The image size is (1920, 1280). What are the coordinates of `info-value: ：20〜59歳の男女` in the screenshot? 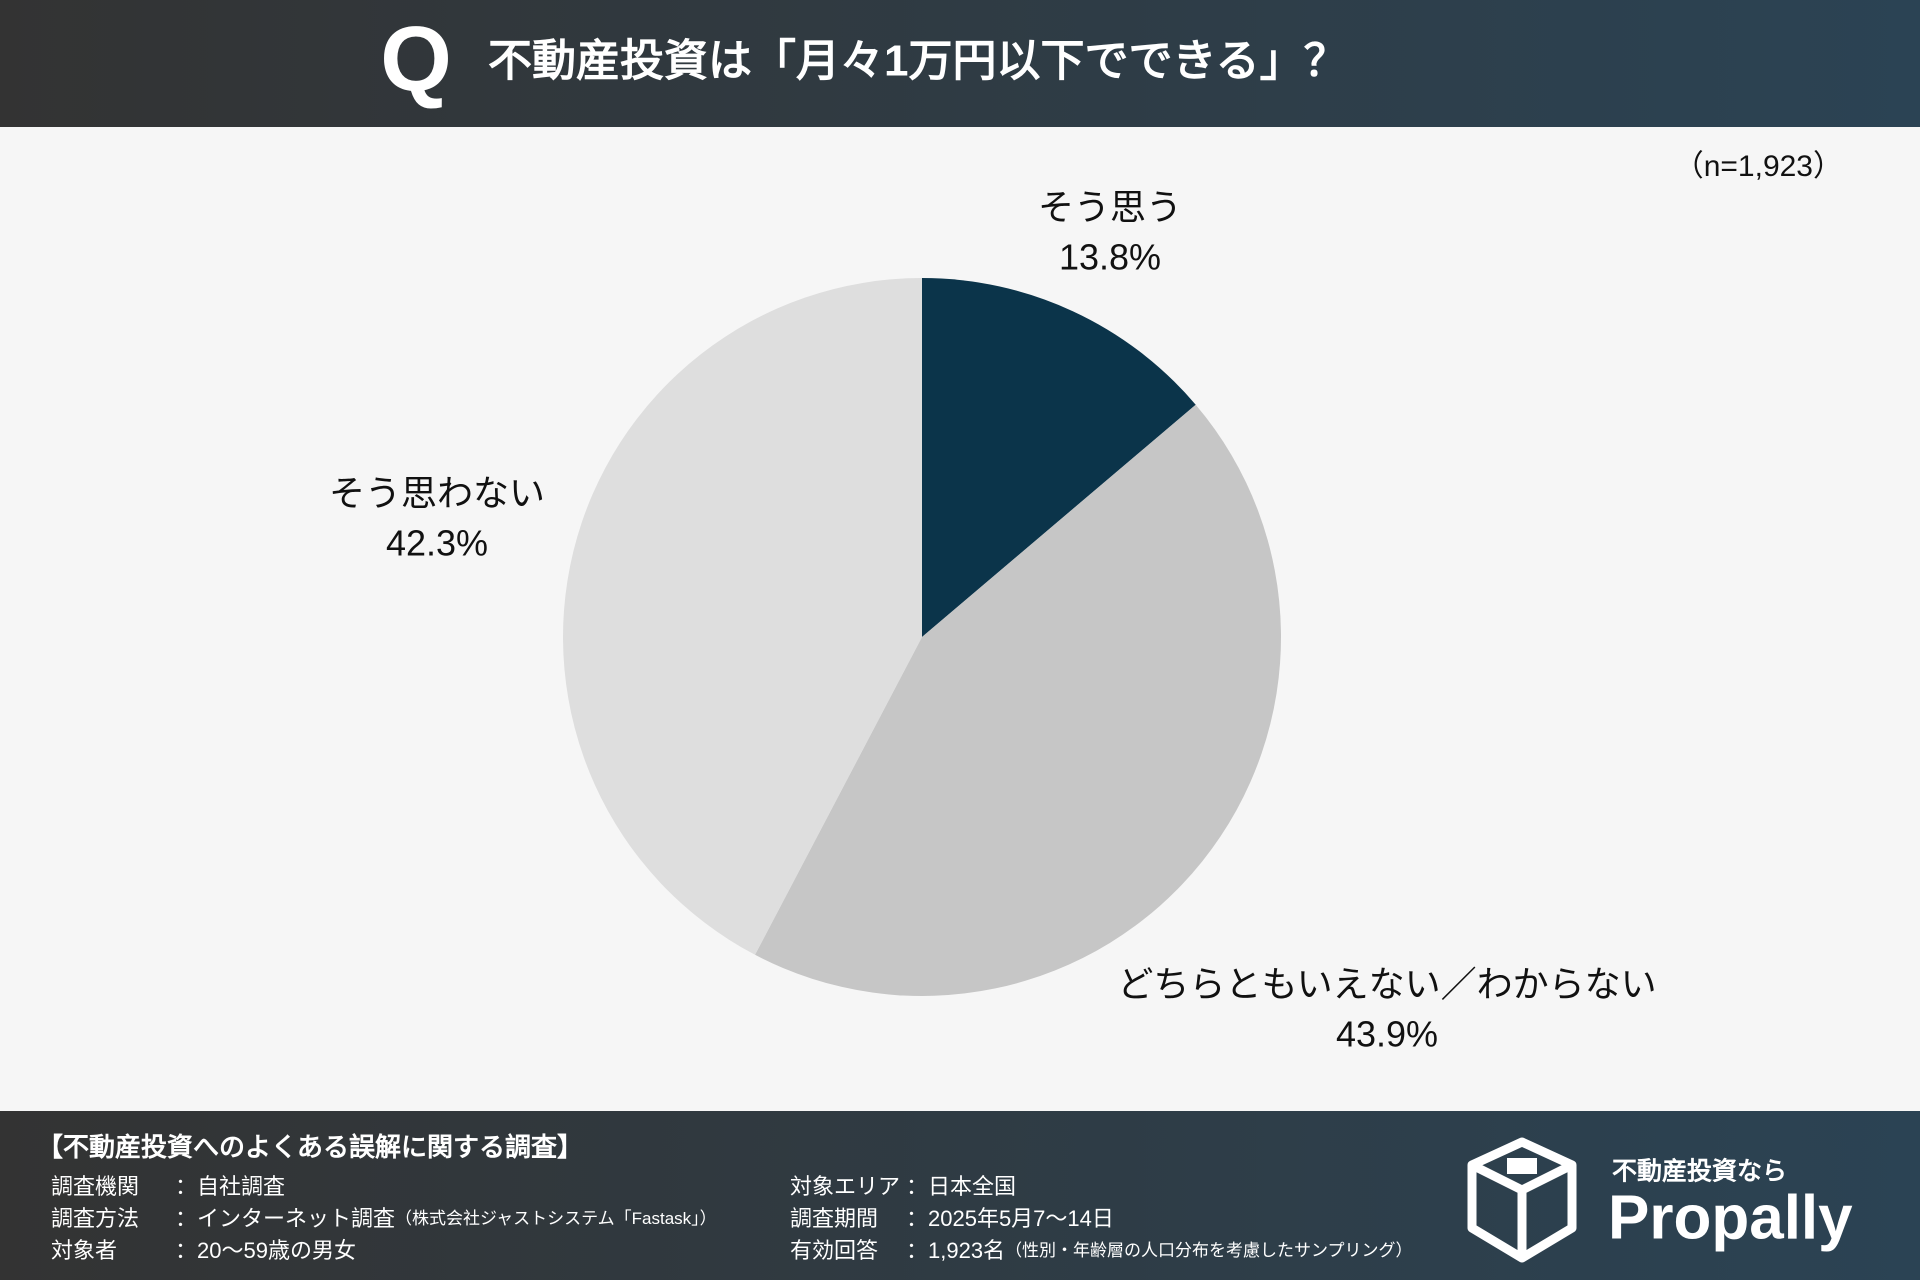 It's located at (265, 1250).